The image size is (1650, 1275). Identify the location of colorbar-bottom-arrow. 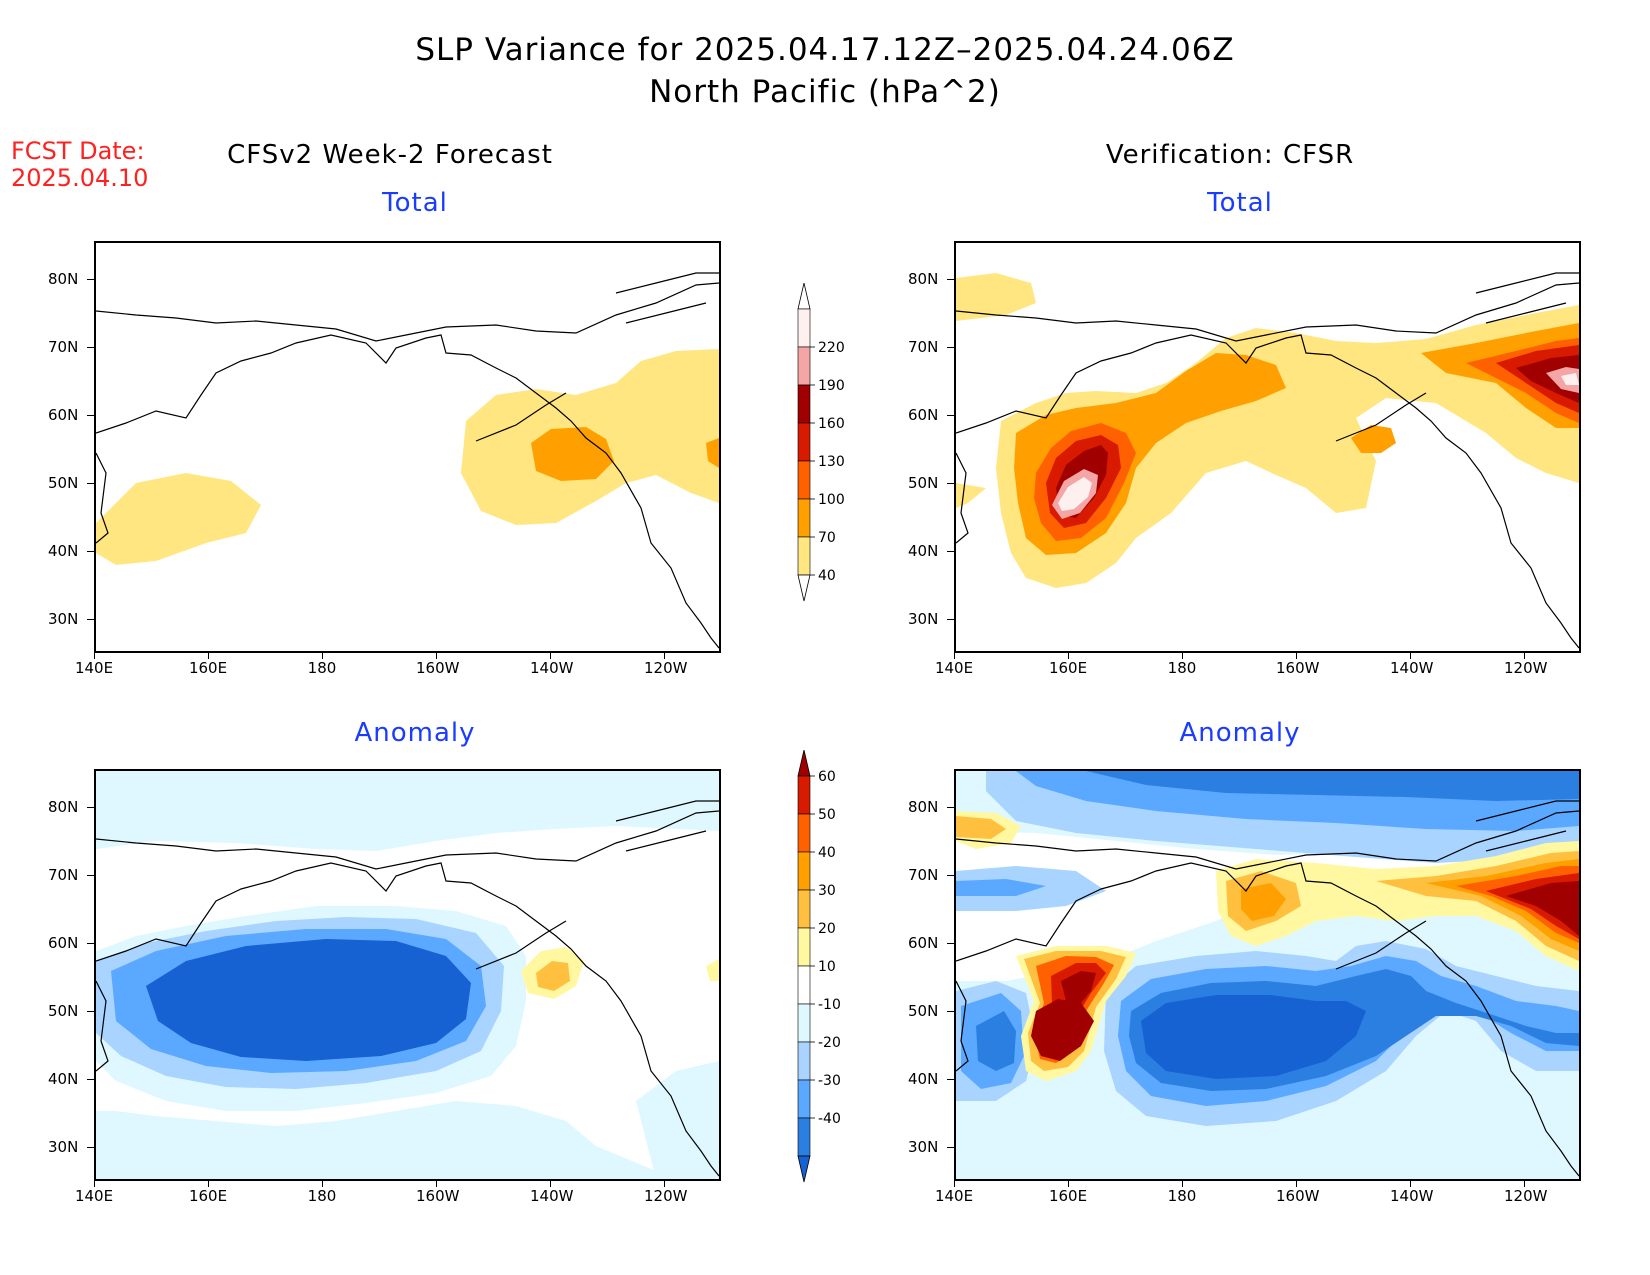
(804, 588).